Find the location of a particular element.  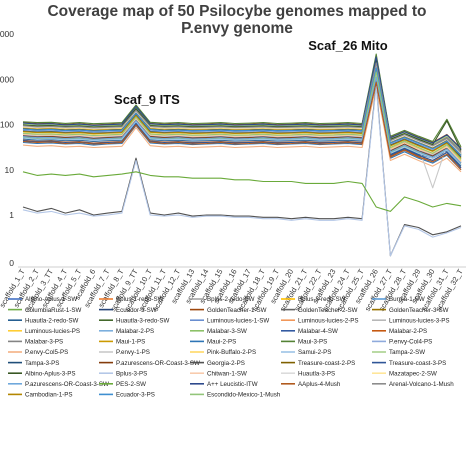

legend-entry: Huautla-3-PS is located at coordinates (316, 373).